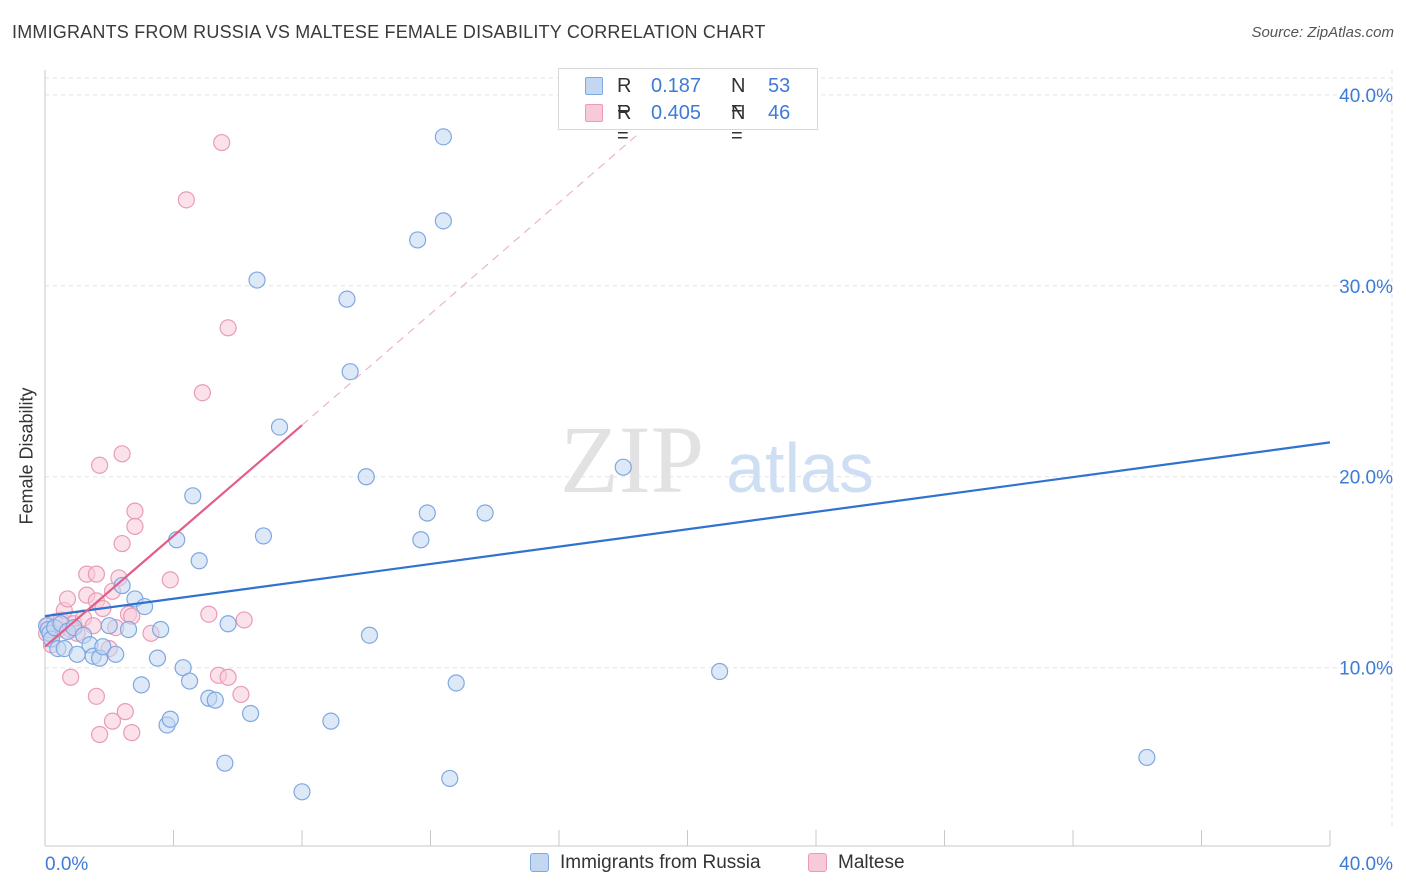 This screenshot has width=1406, height=892. I want to click on y-tick-label: 10.0%, so click(1366, 669).